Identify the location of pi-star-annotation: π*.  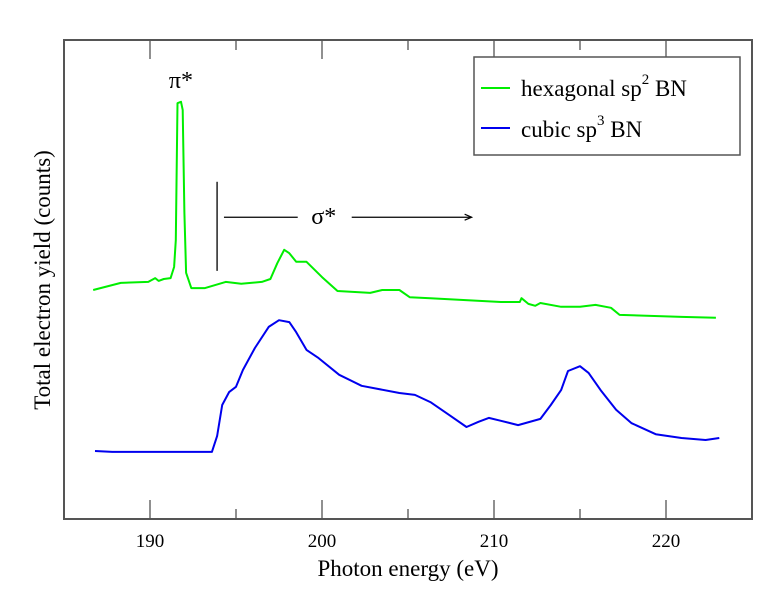
(181, 81).